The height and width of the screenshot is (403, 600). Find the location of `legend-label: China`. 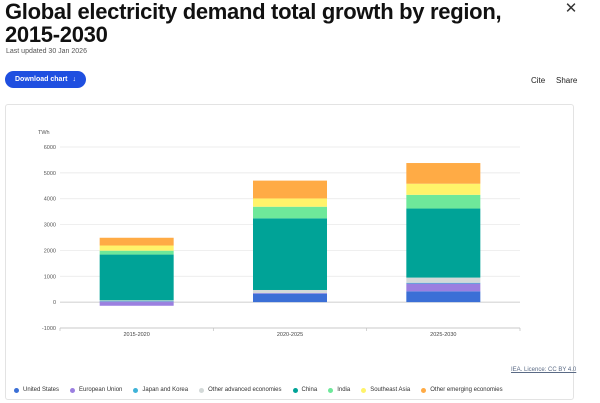

legend-label: China is located at coordinates (309, 390).